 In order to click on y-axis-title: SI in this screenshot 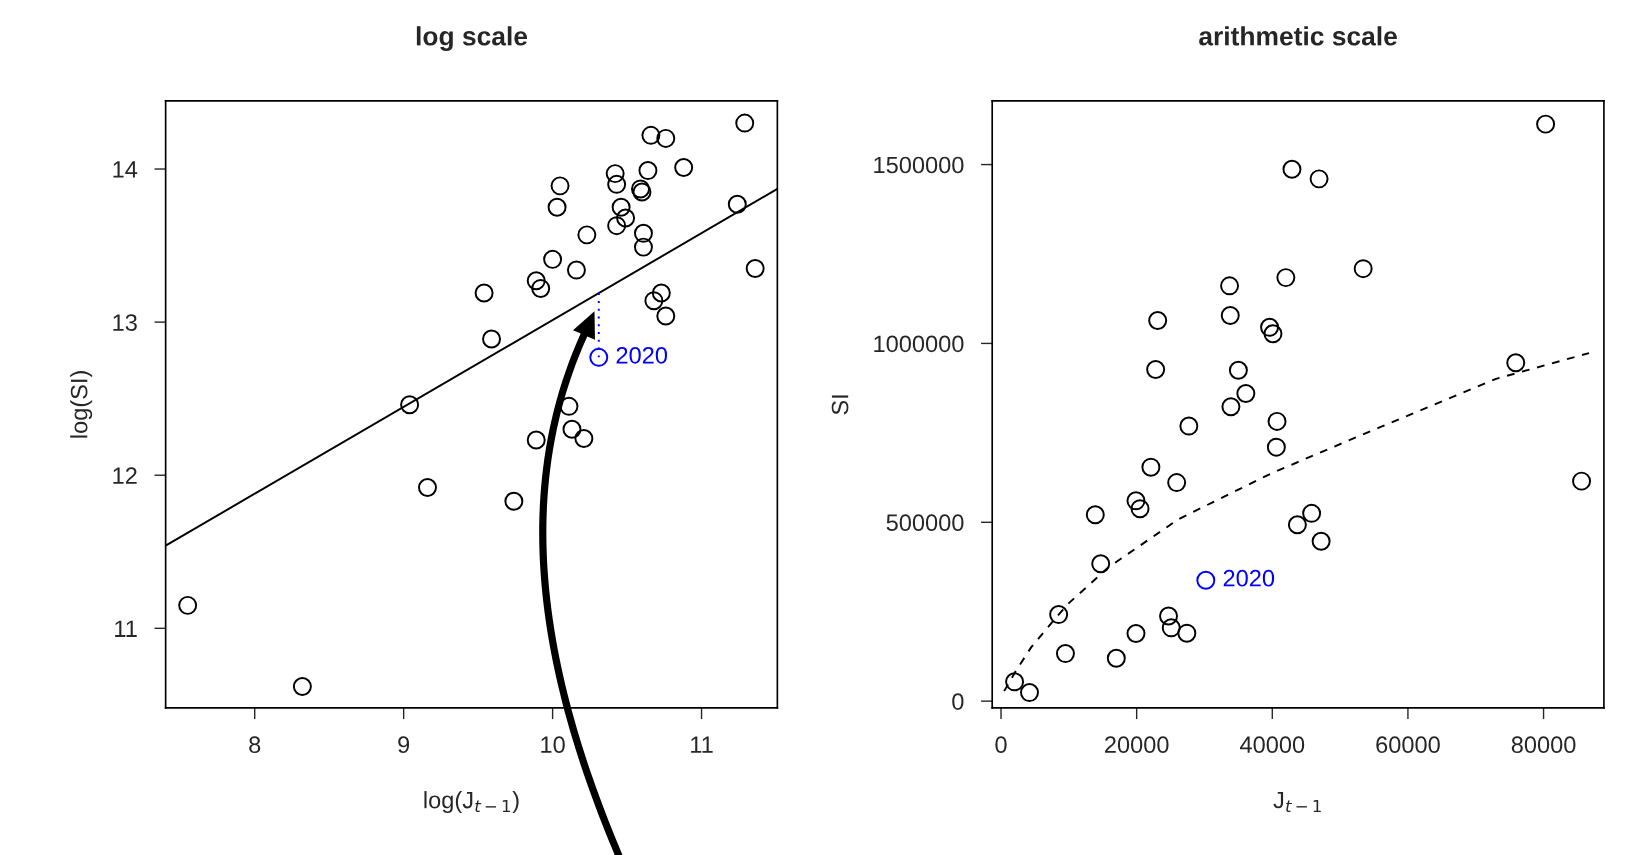, I will do `click(840, 405)`.